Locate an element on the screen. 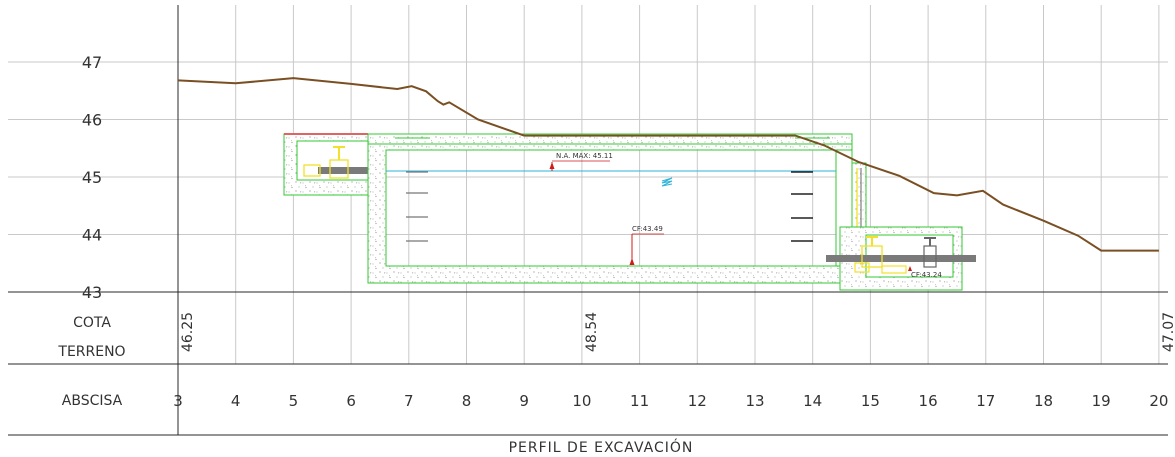 This screenshot has width=1175, height=457. cota-row-label-1: COTA is located at coordinates (92, 323).